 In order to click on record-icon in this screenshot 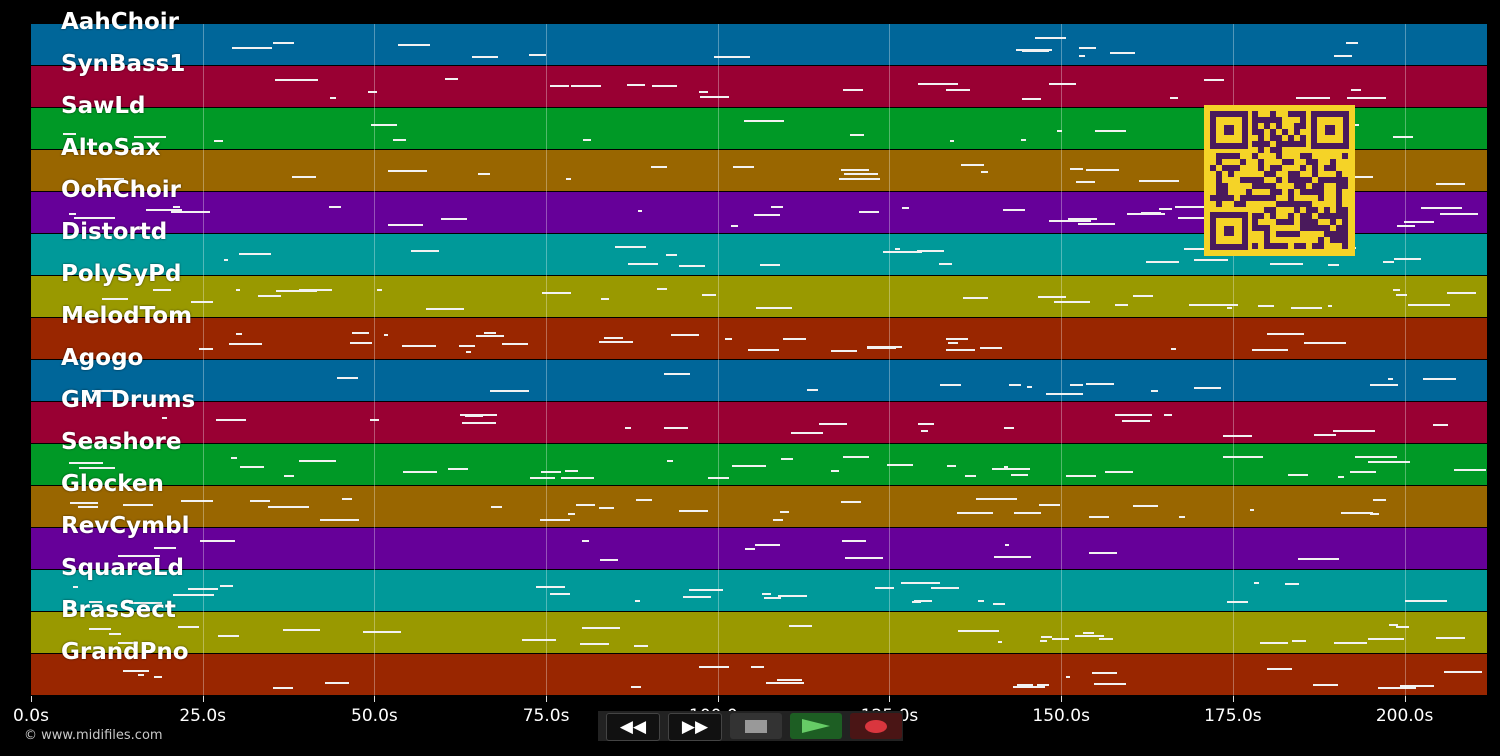, I will do `click(876, 726)`.